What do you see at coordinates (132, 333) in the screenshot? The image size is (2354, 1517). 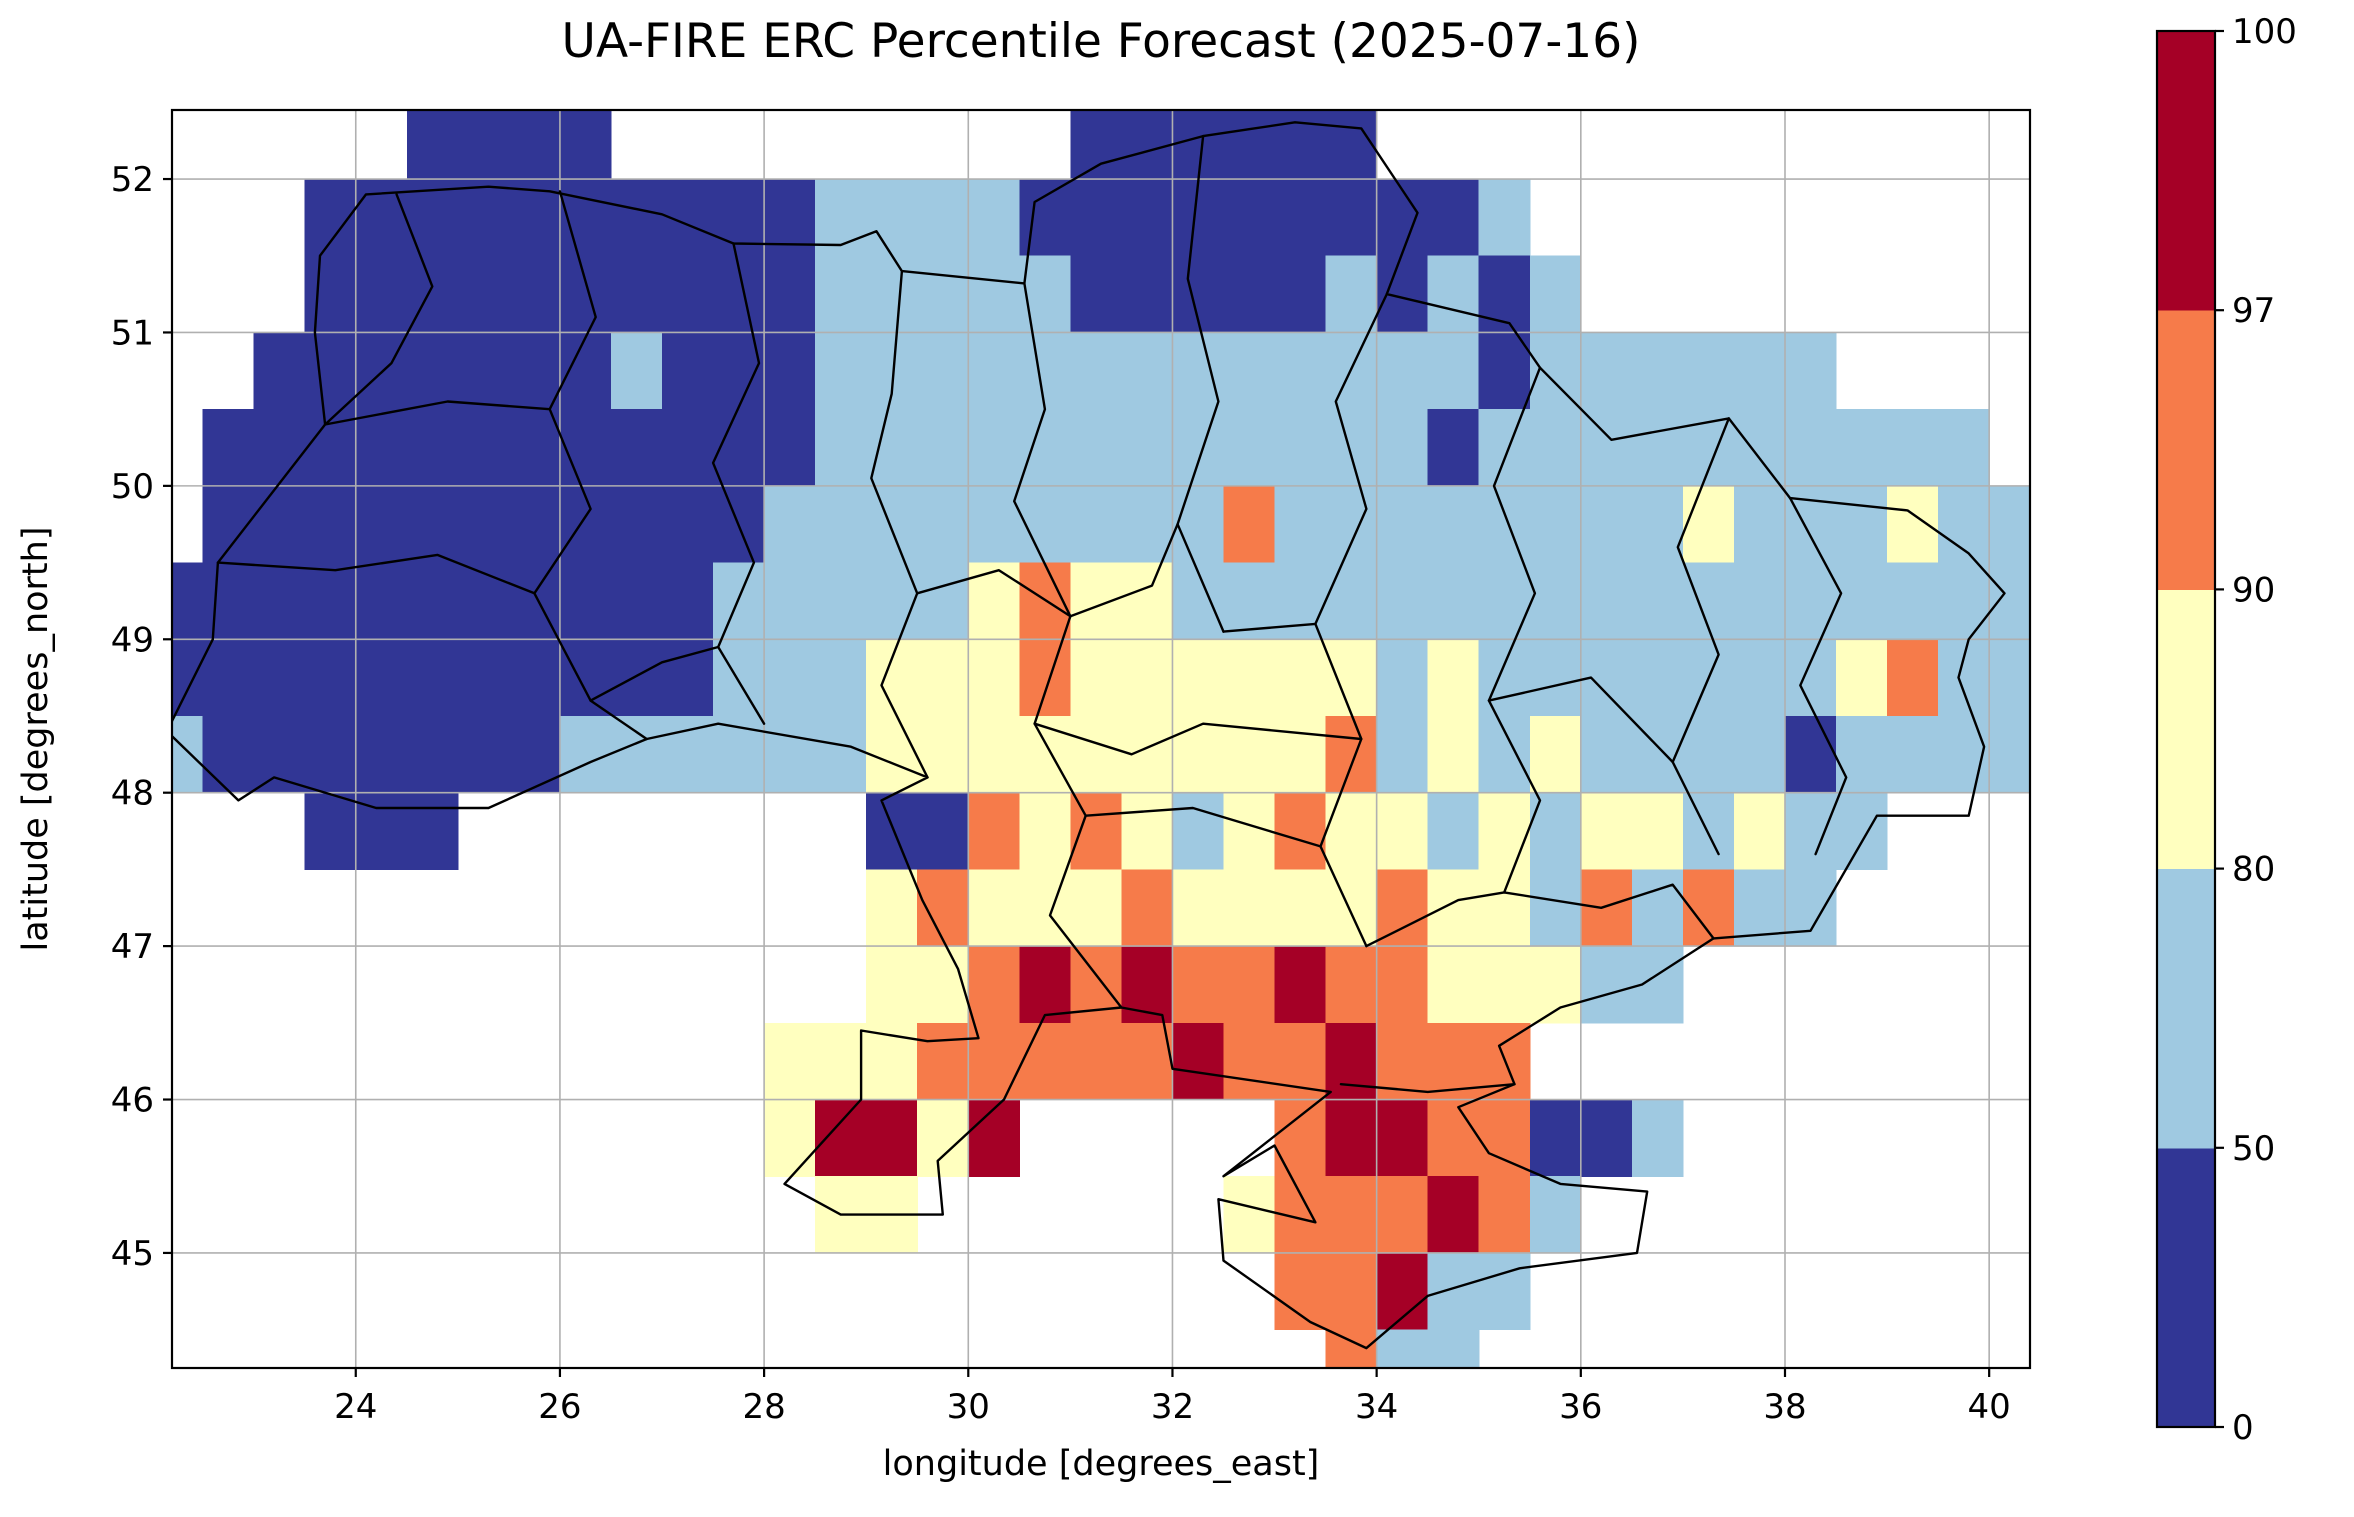 I see `y-tick-label: 51` at bounding box center [132, 333].